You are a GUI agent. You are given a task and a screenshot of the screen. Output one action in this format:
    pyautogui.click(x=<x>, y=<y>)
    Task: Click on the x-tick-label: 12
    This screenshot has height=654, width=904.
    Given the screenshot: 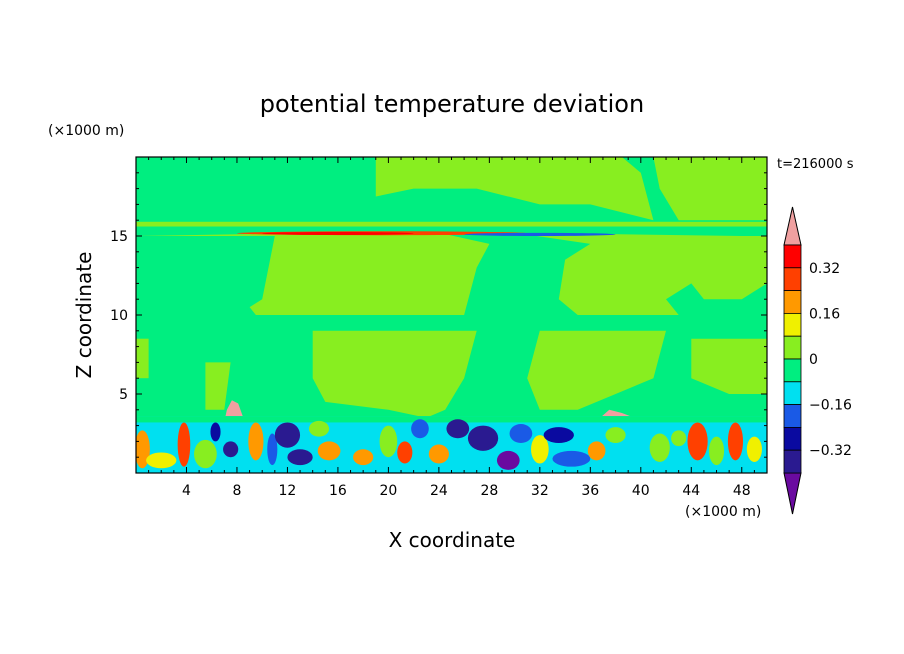 What is the action you would take?
    pyautogui.click(x=288, y=491)
    